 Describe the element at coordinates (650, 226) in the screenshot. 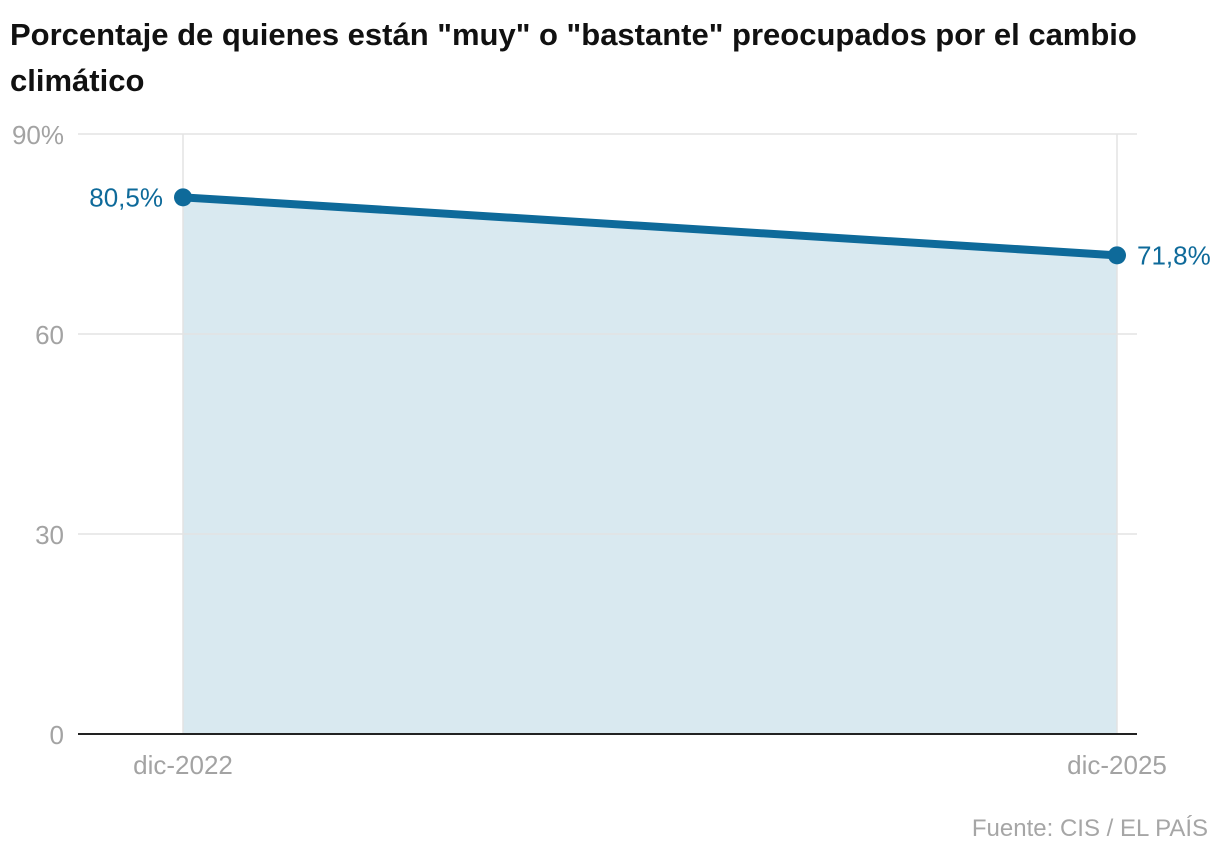

I see `series-line` at that location.